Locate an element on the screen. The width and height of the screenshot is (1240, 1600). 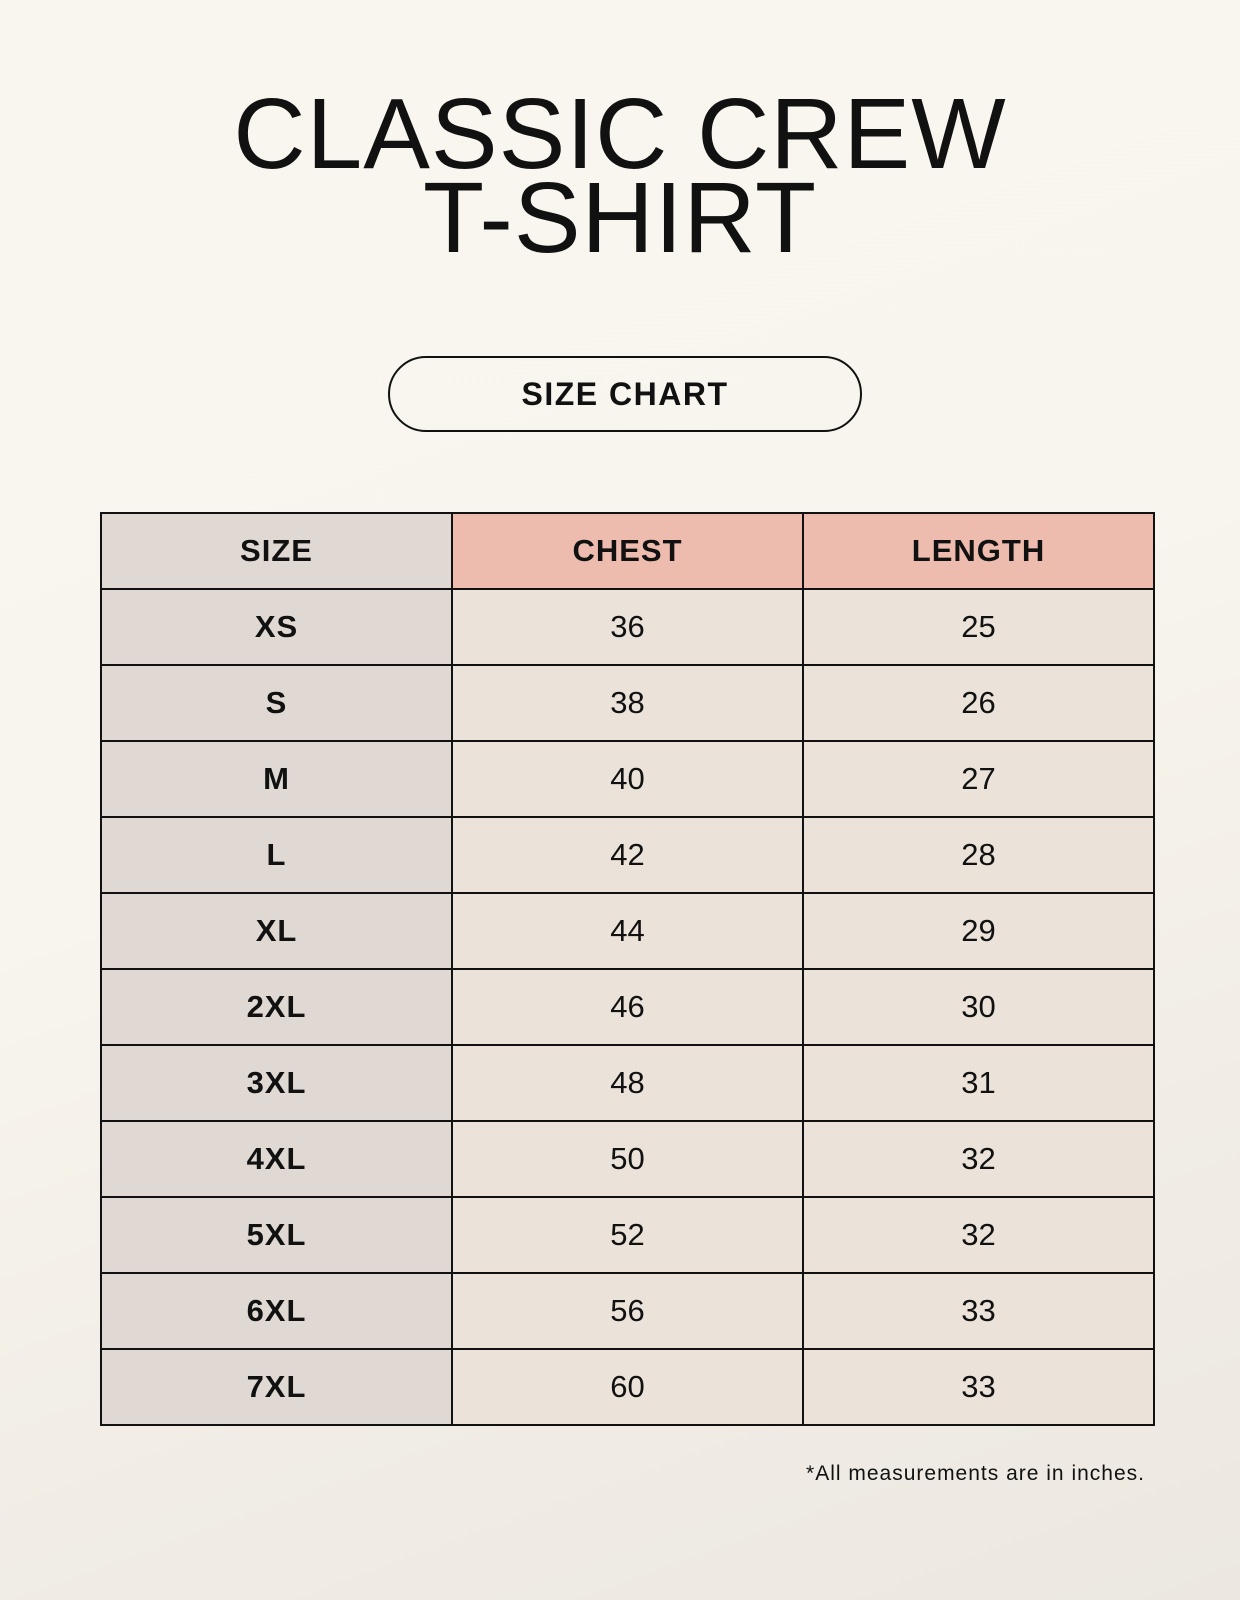
cell-length: 26 is located at coordinates (978, 703).